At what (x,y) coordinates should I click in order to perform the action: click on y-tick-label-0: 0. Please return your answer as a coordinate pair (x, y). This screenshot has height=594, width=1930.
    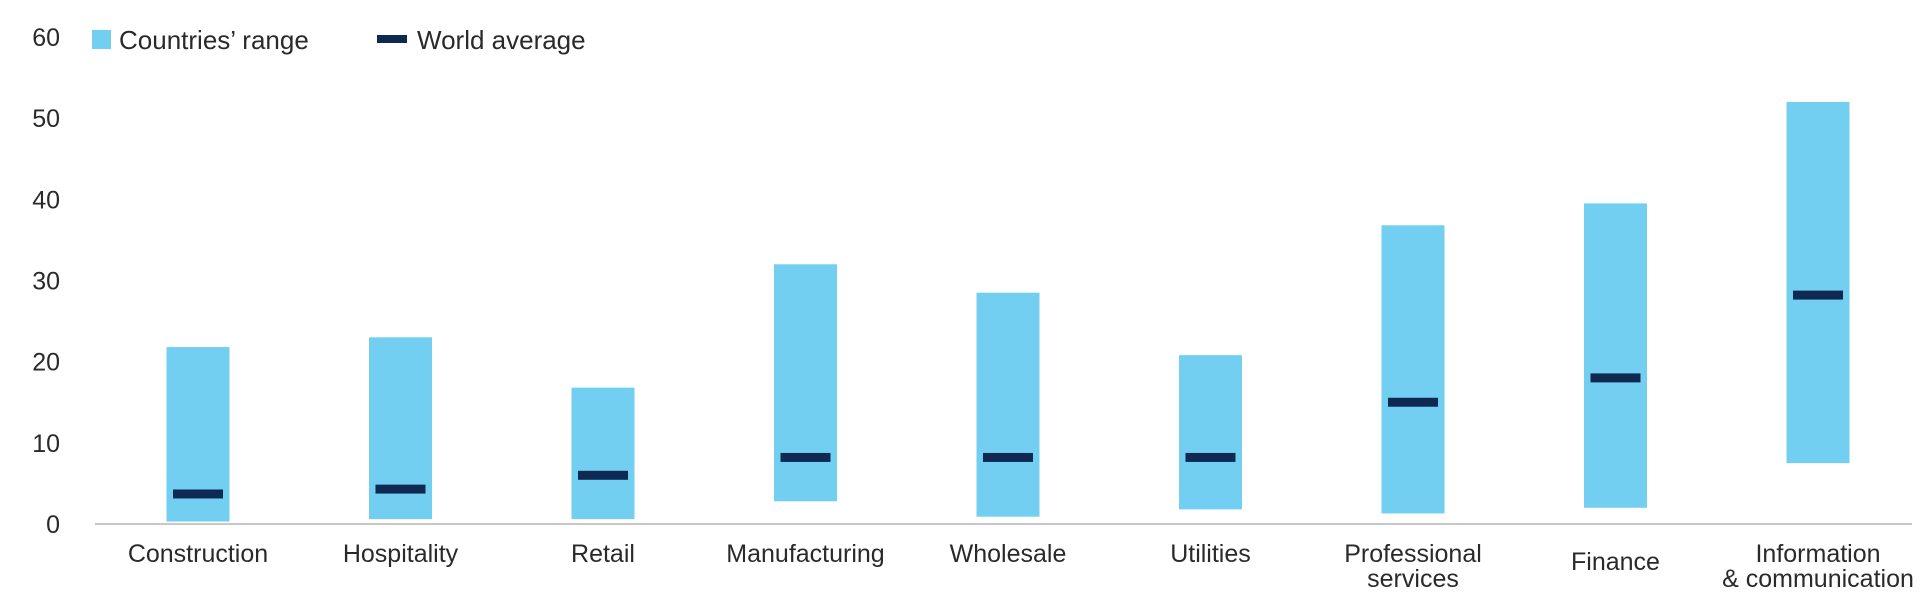
    Looking at the image, I should click on (53, 525).